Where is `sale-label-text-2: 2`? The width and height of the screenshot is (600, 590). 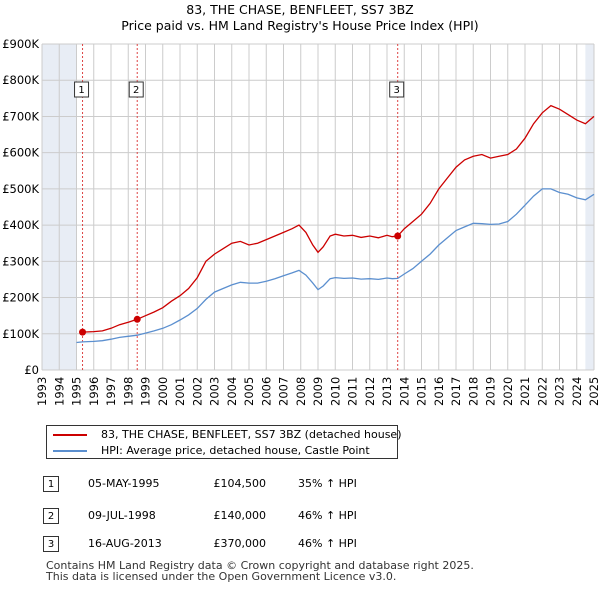
sale-label-text-2: 2 is located at coordinates (136, 90).